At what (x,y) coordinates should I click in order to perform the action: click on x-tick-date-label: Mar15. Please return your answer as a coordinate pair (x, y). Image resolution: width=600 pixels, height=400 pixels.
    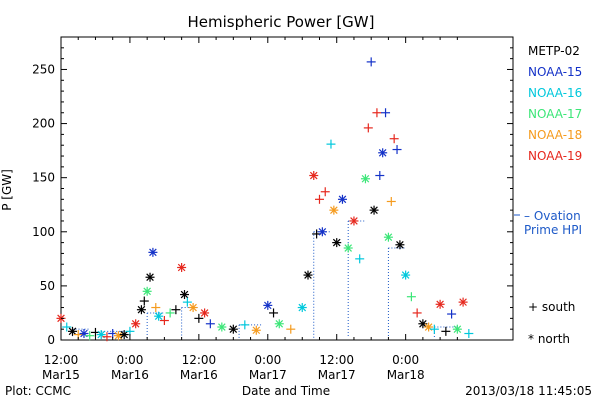
    Looking at the image, I should click on (61, 375).